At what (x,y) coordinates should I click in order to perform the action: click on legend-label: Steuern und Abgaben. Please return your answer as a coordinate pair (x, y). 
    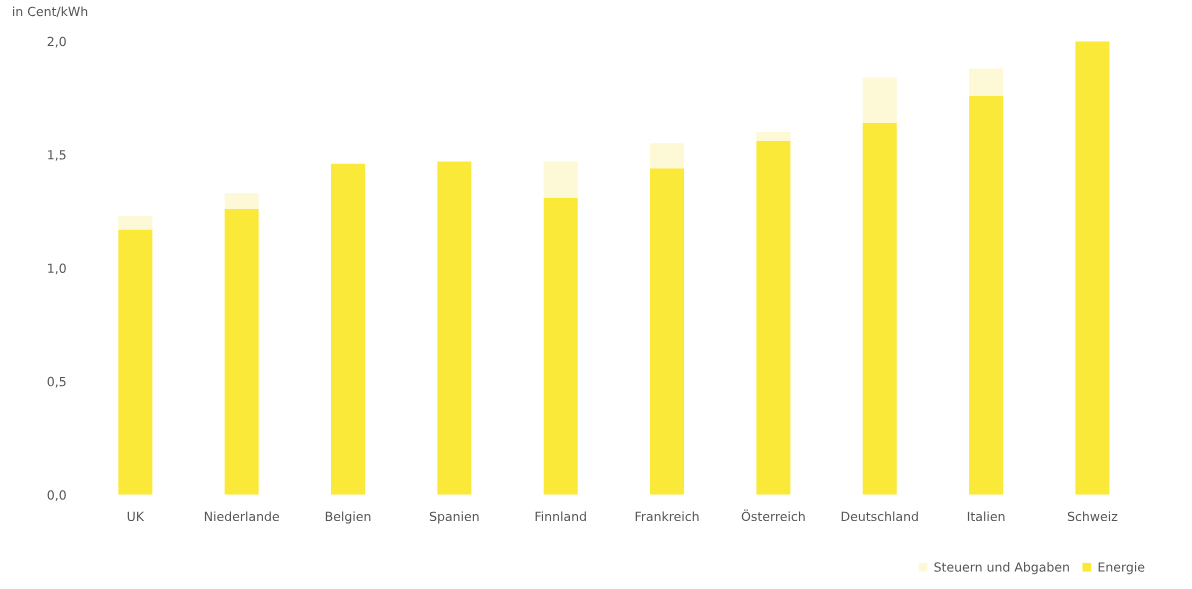
    Looking at the image, I should click on (1001, 568).